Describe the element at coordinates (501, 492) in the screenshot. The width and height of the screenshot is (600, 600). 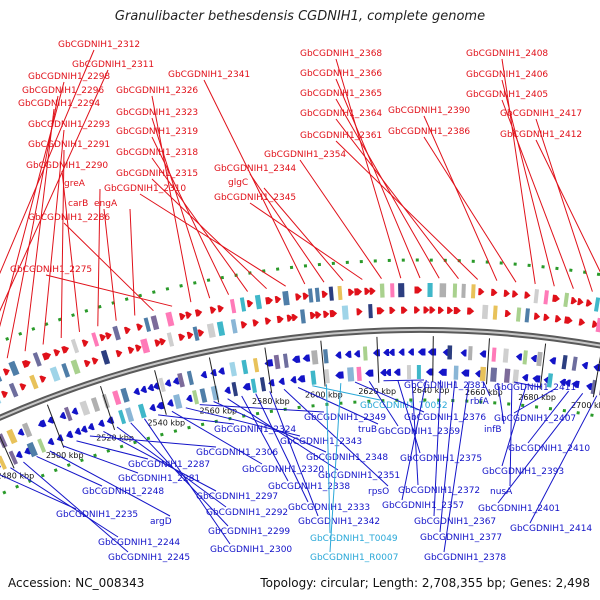
I see `reverse-gene-label: nusA` at that location.